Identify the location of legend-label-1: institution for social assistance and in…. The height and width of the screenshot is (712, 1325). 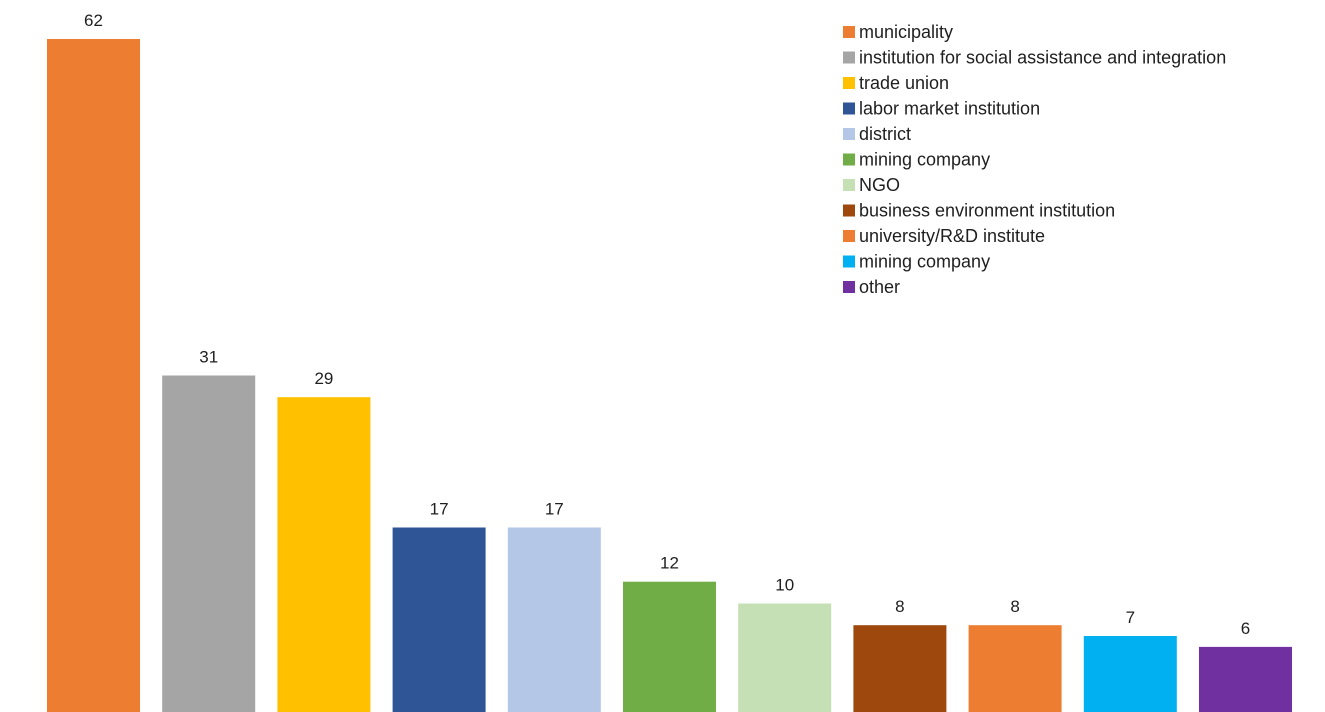
(1042, 58).